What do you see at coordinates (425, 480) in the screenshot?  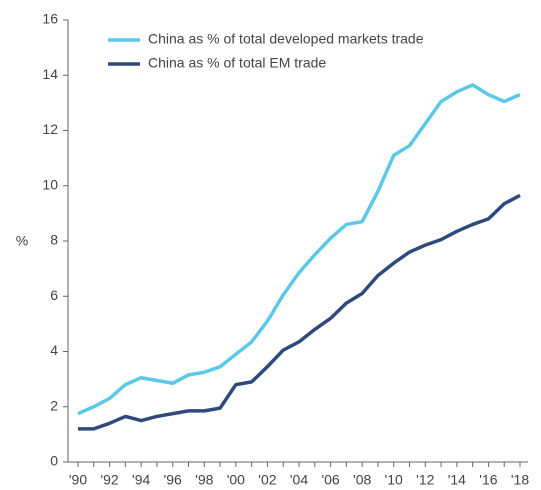 I see `x-tick-label: '12` at bounding box center [425, 480].